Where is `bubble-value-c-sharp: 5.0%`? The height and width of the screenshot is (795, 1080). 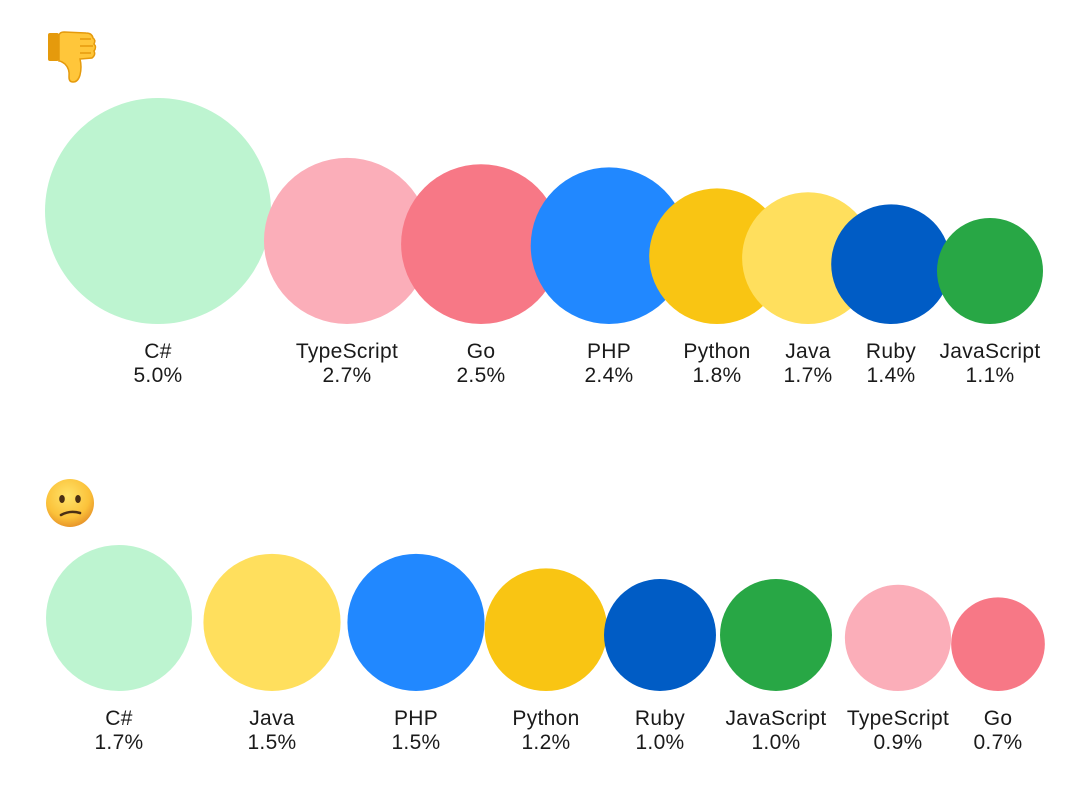 bubble-value-c-sharp: 5.0% is located at coordinates (157, 375).